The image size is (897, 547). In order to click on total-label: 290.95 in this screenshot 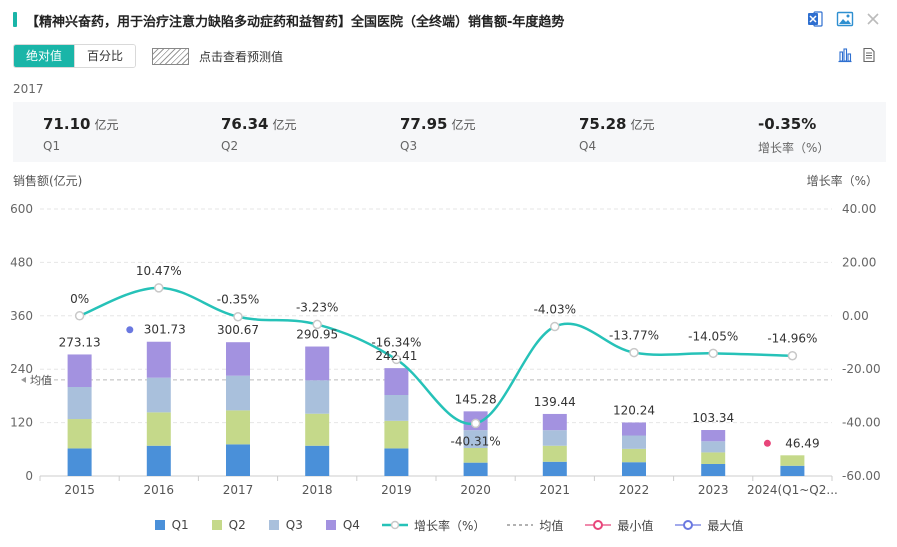, I will do `click(317, 335)`.